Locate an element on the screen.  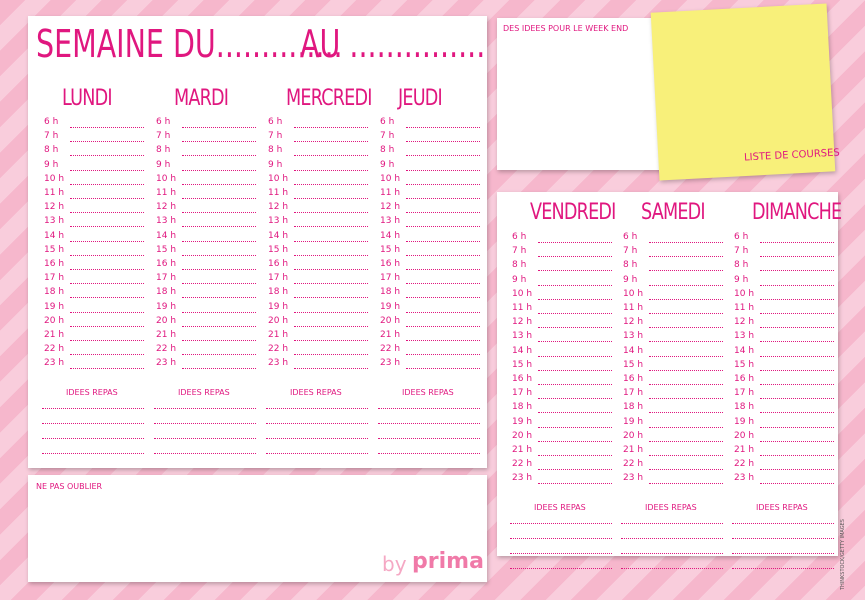
reminder-panel is located at coordinates (257, 528).